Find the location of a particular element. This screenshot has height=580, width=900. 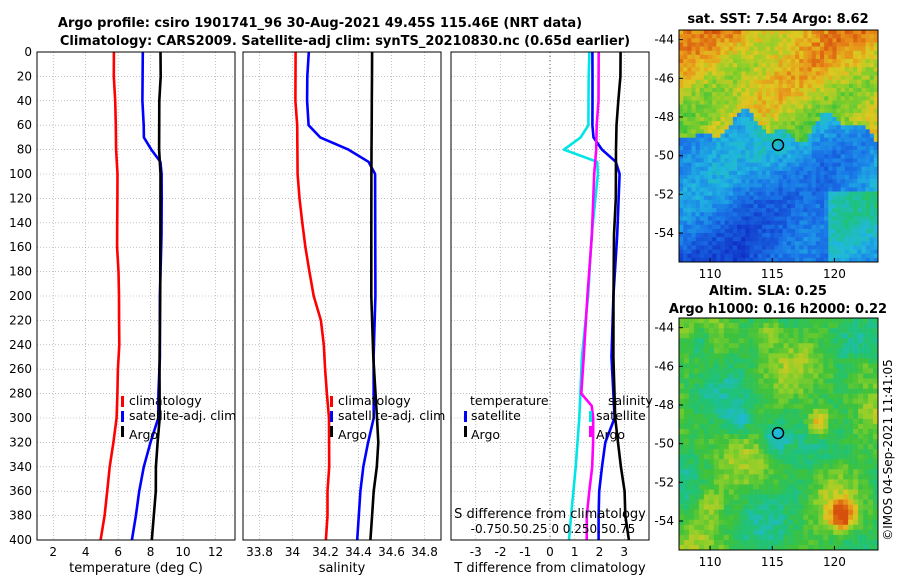

temperature-xlabel: temperature (deg C) is located at coordinates (136, 568).